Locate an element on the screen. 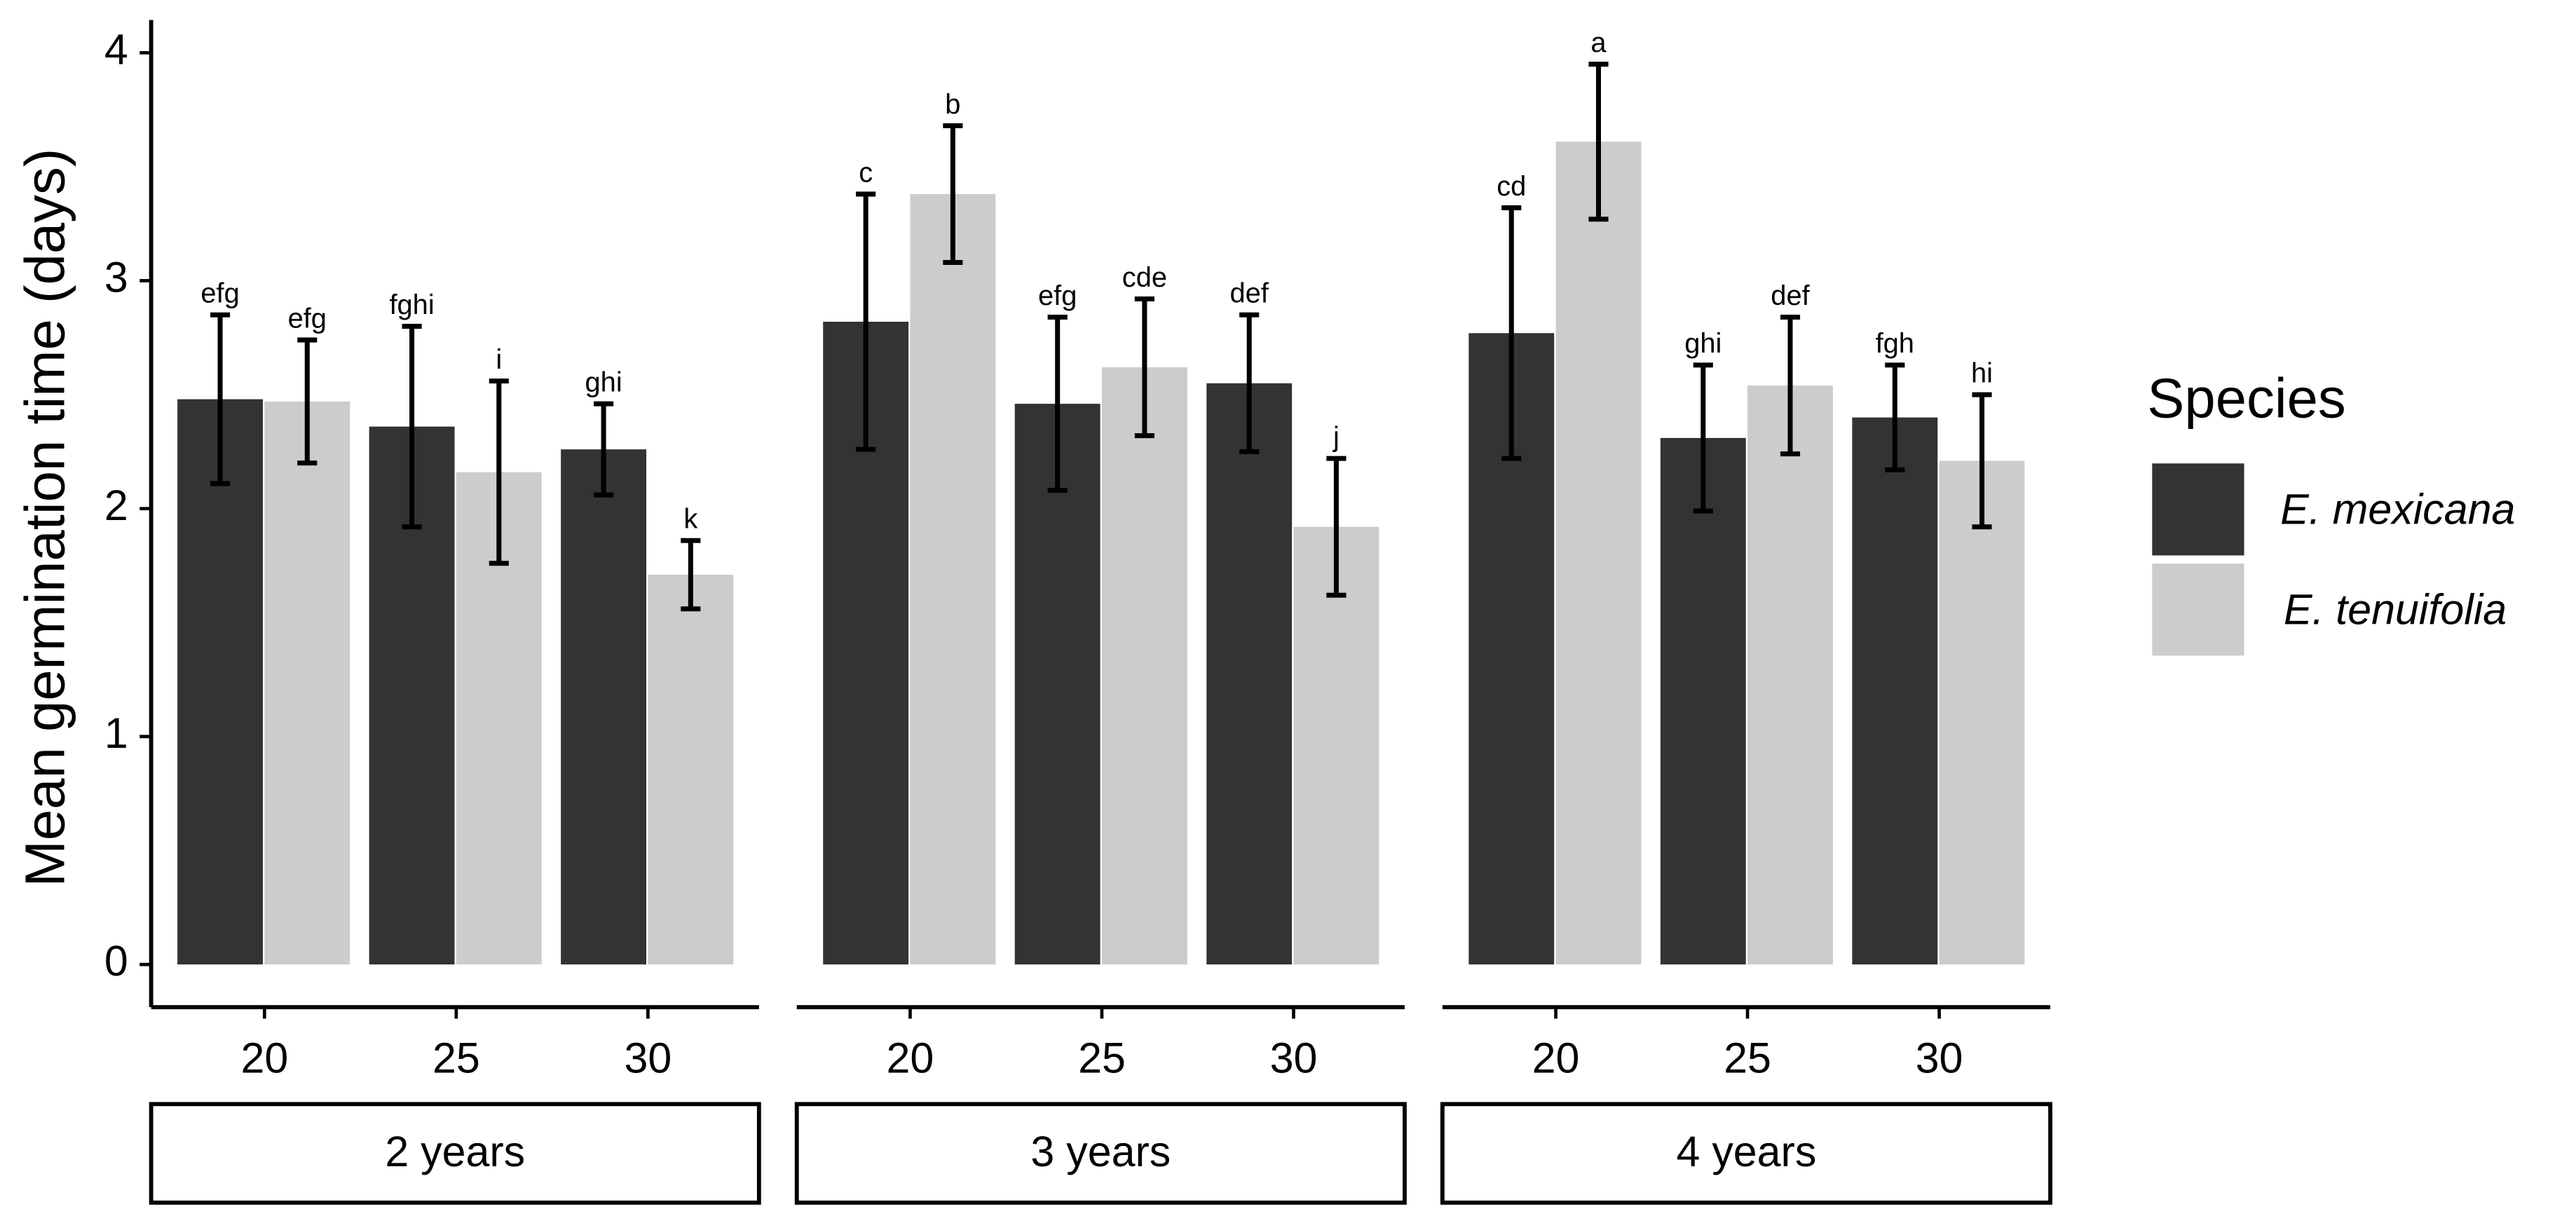 The width and height of the screenshot is (2576, 1216). strip-label: 3 years is located at coordinates (1100, 1151).